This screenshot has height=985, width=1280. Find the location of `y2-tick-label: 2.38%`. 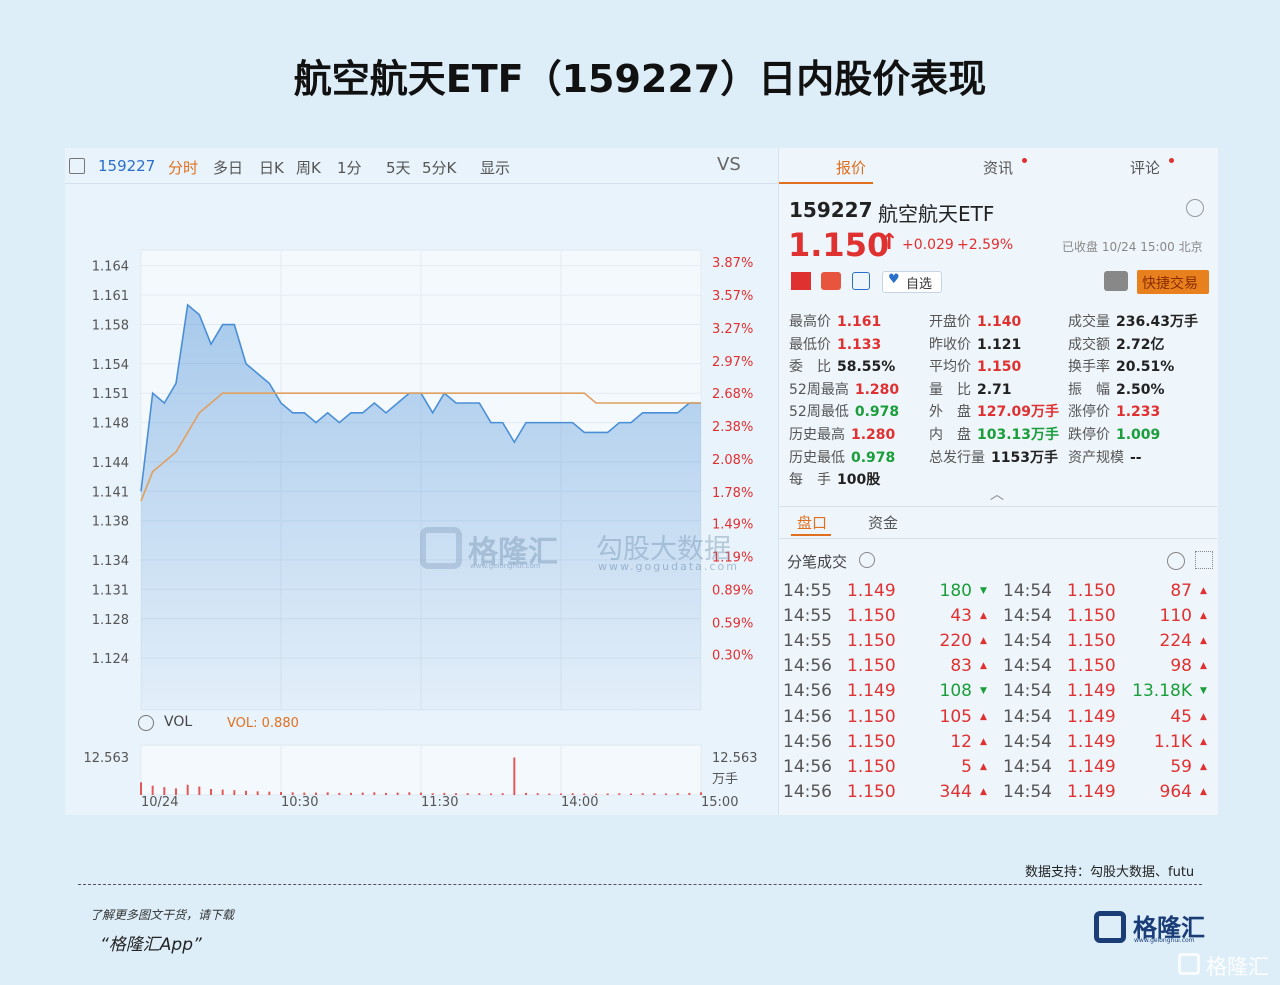

y2-tick-label: 2.38% is located at coordinates (732, 427).